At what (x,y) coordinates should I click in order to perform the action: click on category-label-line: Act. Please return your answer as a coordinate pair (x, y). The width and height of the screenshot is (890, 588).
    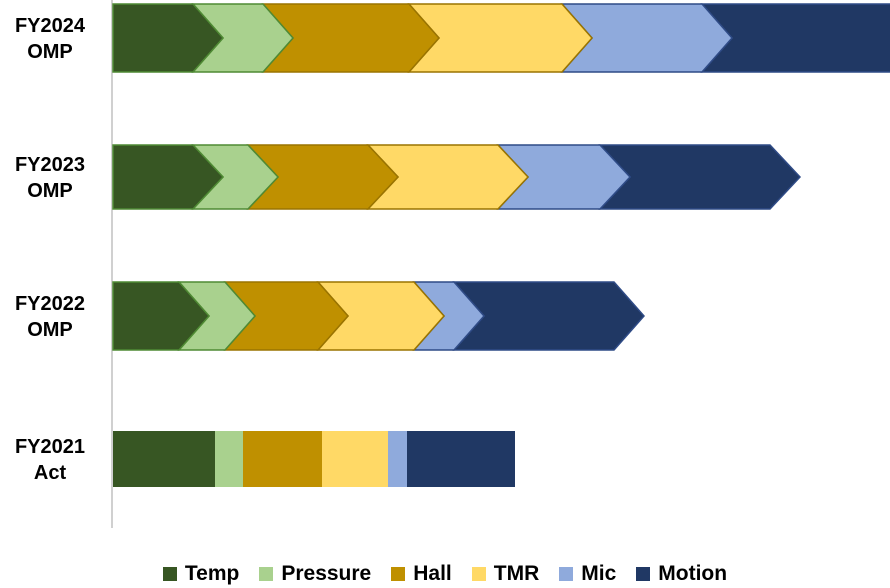
    Looking at the image, I should click on (50, 473).